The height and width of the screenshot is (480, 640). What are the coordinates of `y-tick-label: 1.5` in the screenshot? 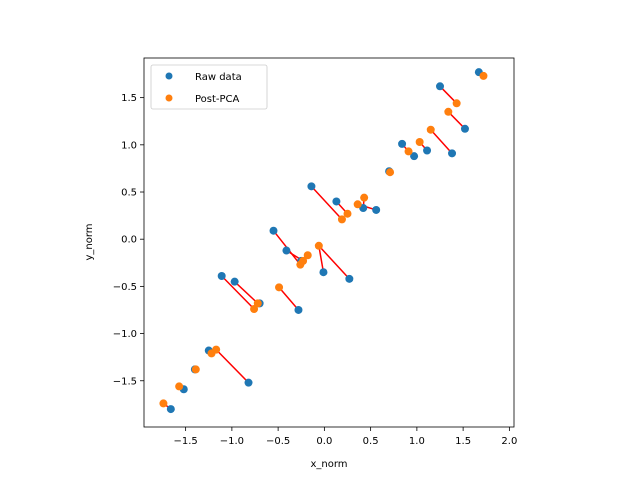 It's located at (129, 98).